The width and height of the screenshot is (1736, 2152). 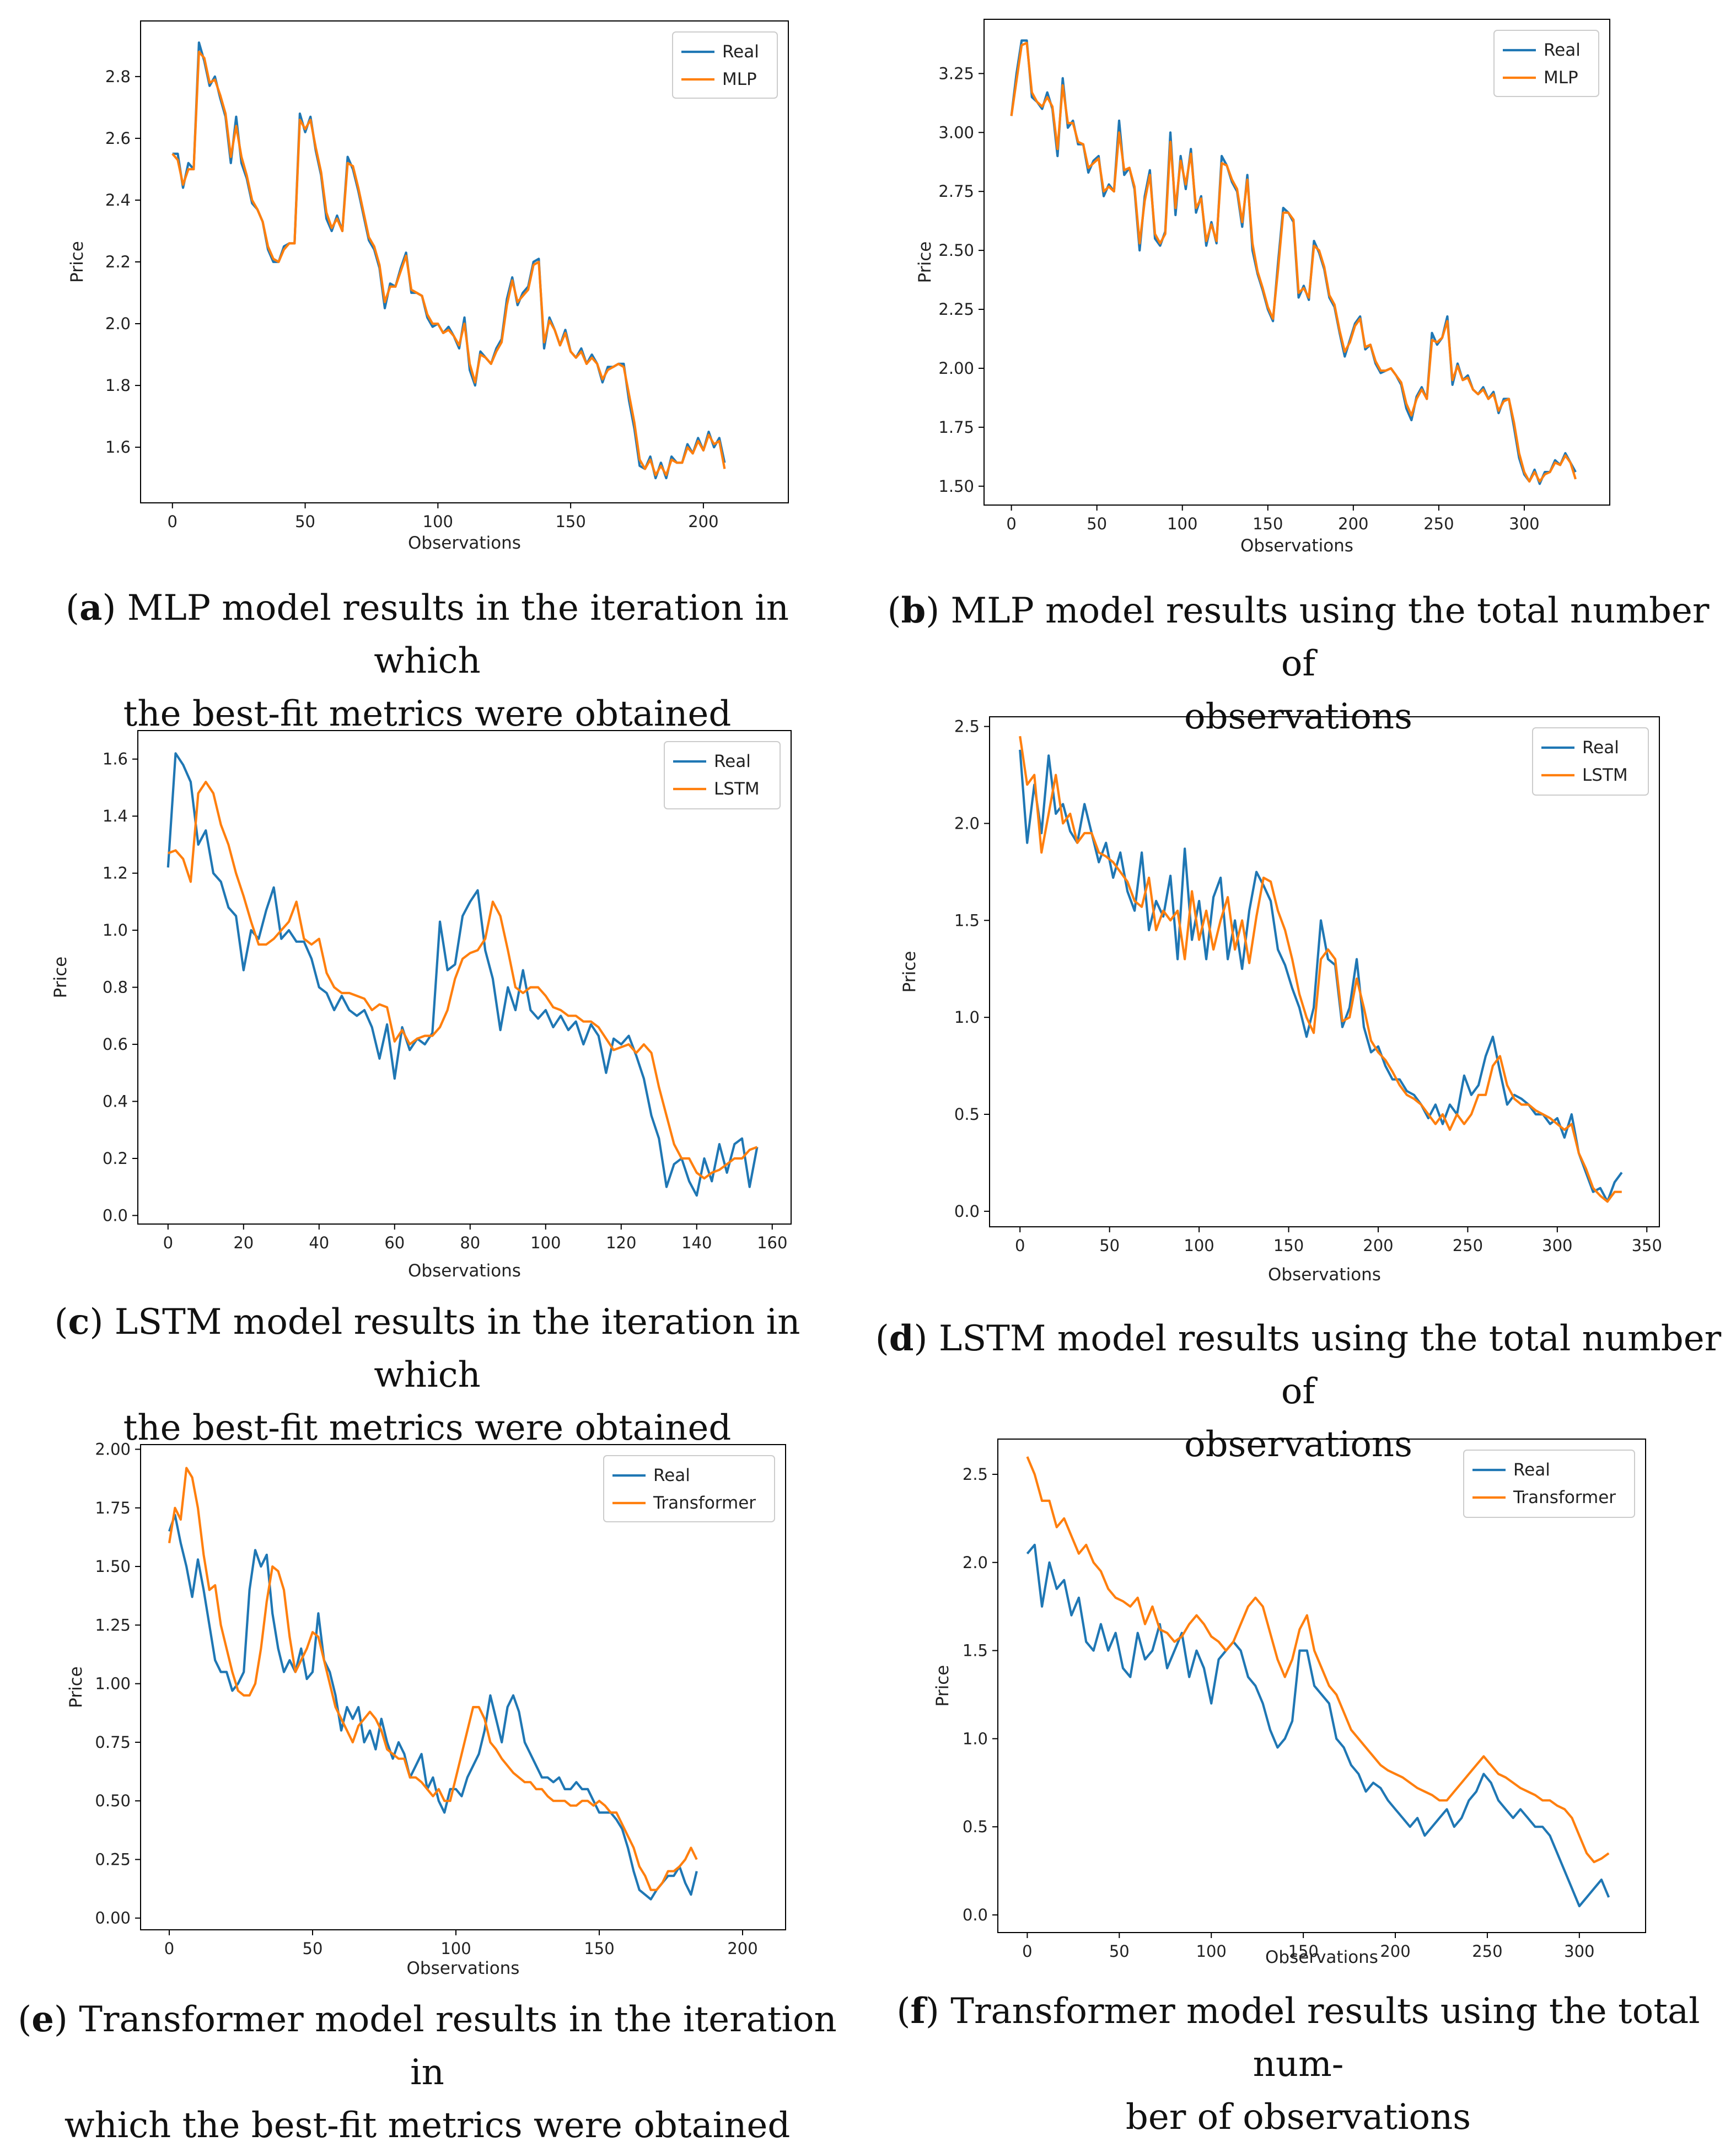 I want to click on caption-e-line-2: which the best-fit metrics were obtained, so click(x=427, y=2126).